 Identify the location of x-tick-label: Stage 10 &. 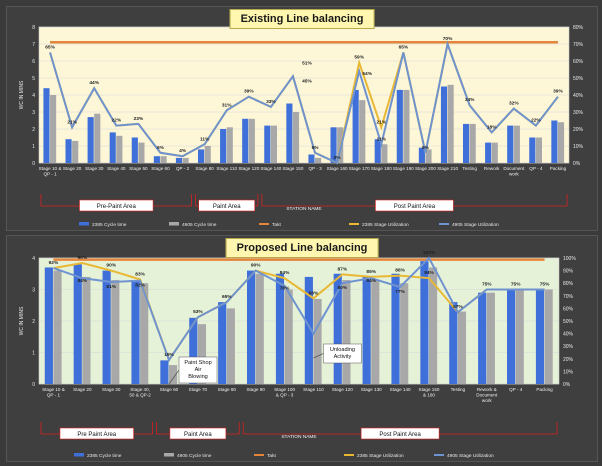
(53, 389).